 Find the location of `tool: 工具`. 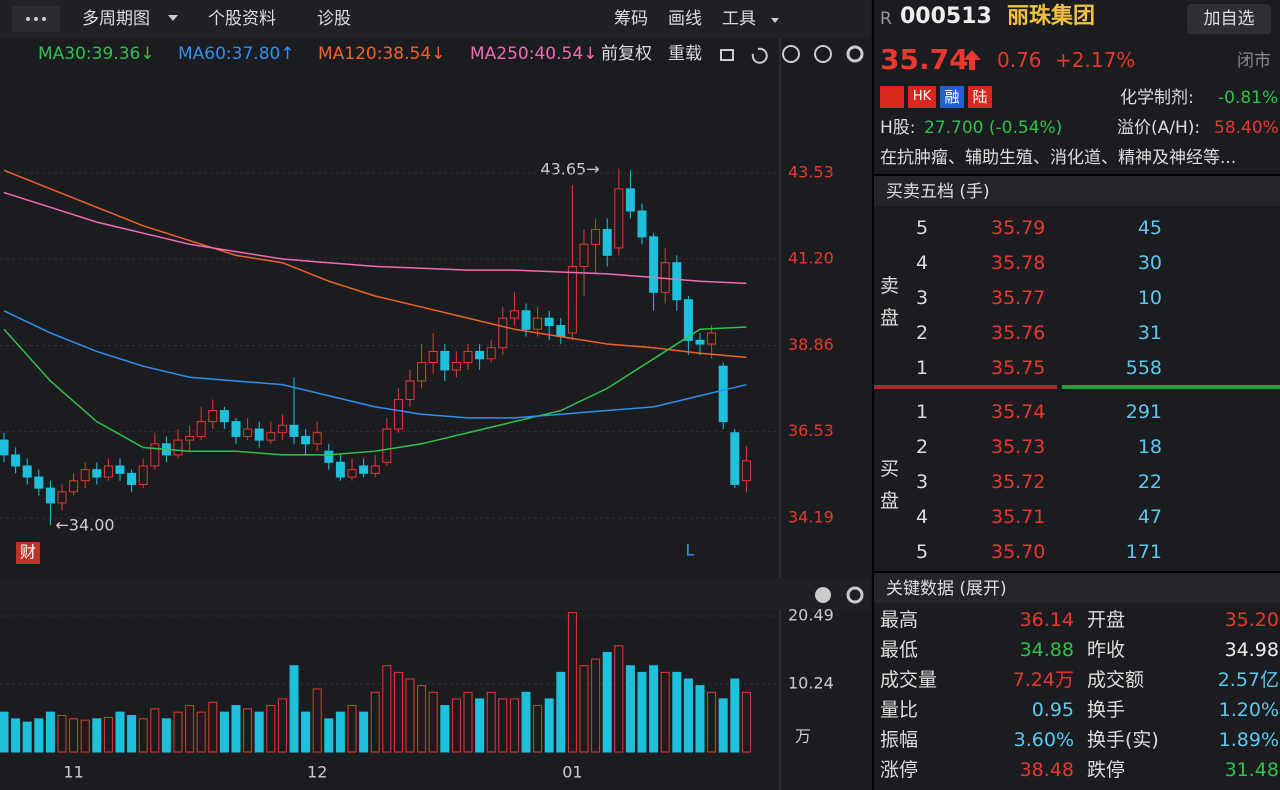

tool: 工具 is located at coordinates (739, 19).